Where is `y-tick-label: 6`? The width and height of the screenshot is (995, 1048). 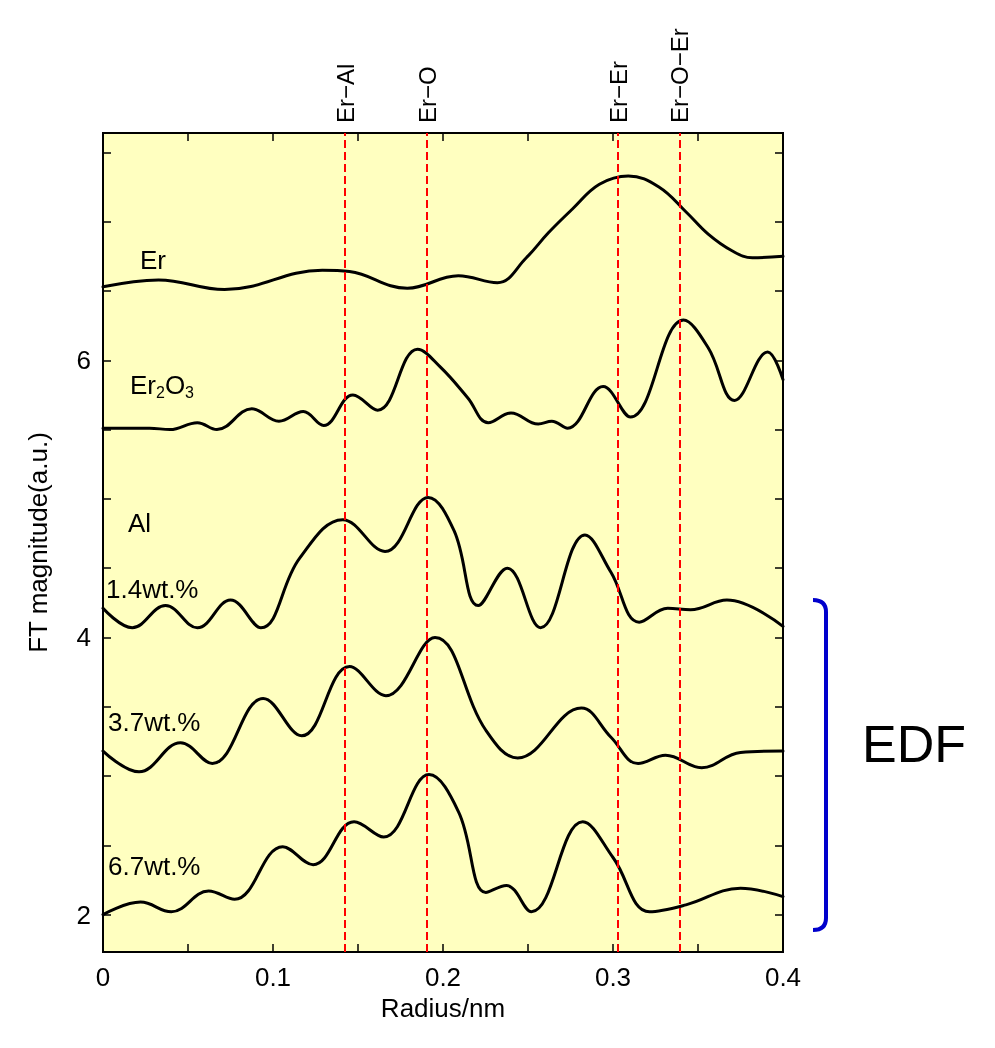 y-tick-label: 6 is located at coordinates (83, 360).